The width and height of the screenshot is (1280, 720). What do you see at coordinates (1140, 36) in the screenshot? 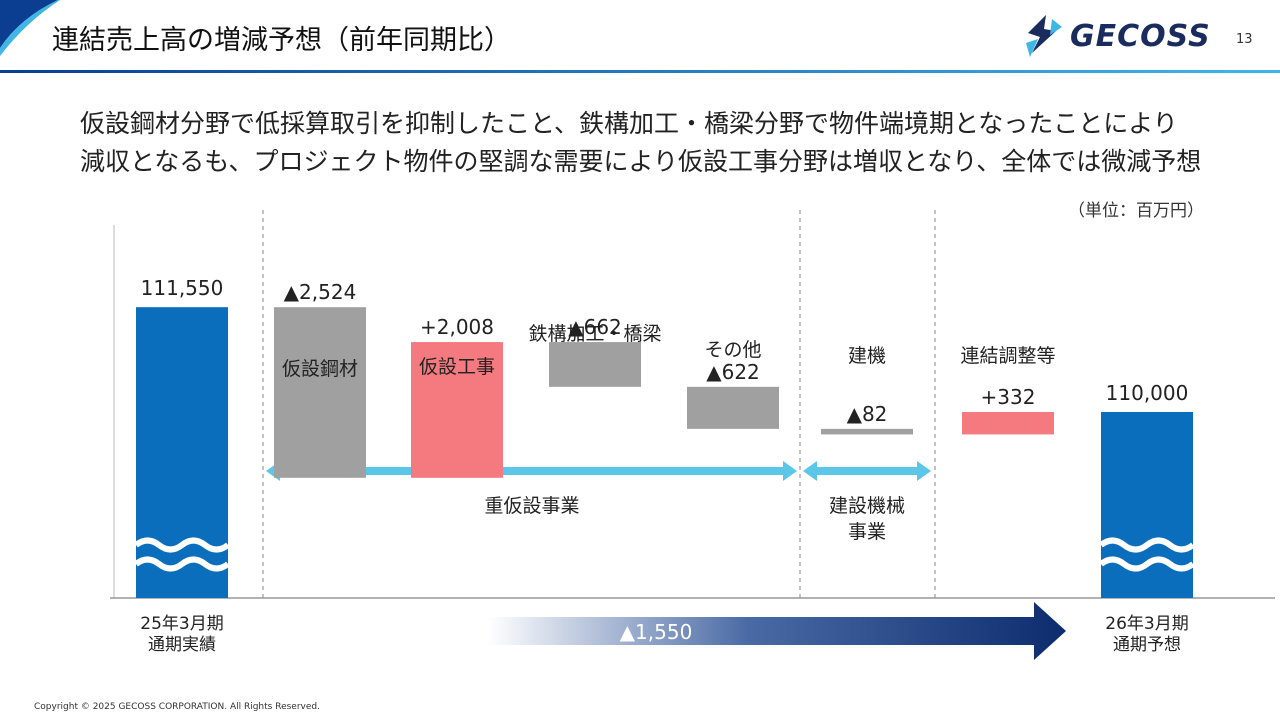
I see `logo-text: GECOSS` at bounding box center [1140, 36].